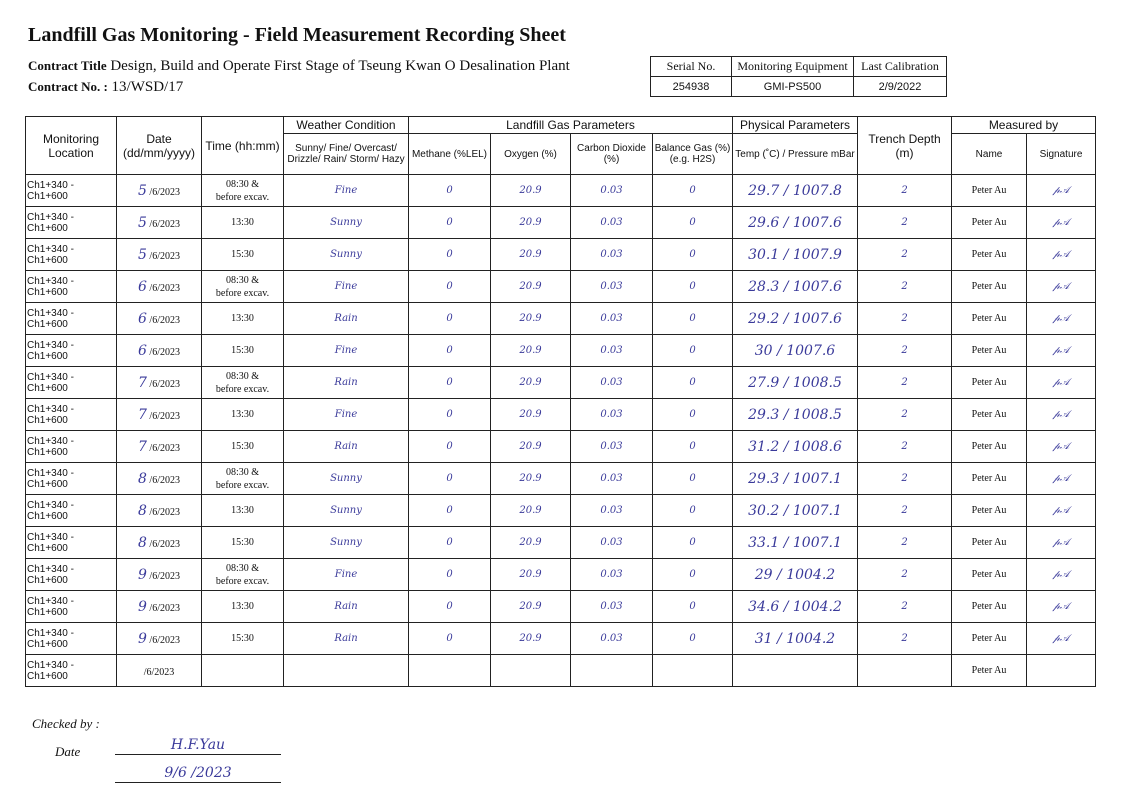 Image resolution: width=1123 pixels, height=794 pixels. I want to click on temp-pressure-cell: 27.9 / 1008.5, so click(795, 382).